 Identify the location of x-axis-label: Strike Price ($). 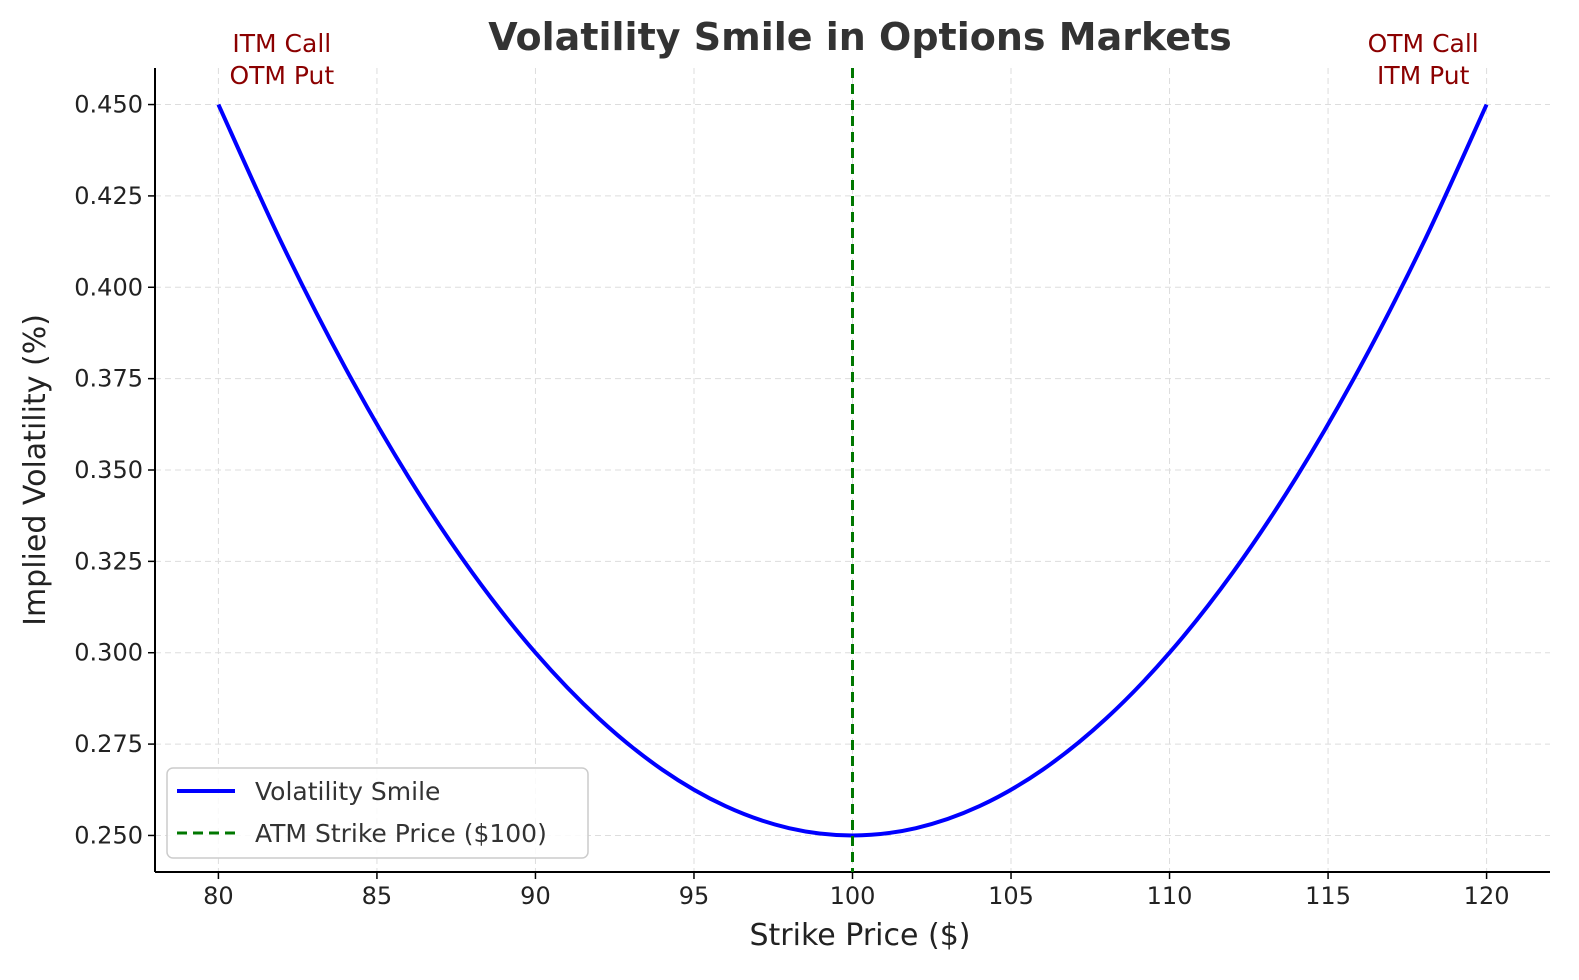
(860, 935).